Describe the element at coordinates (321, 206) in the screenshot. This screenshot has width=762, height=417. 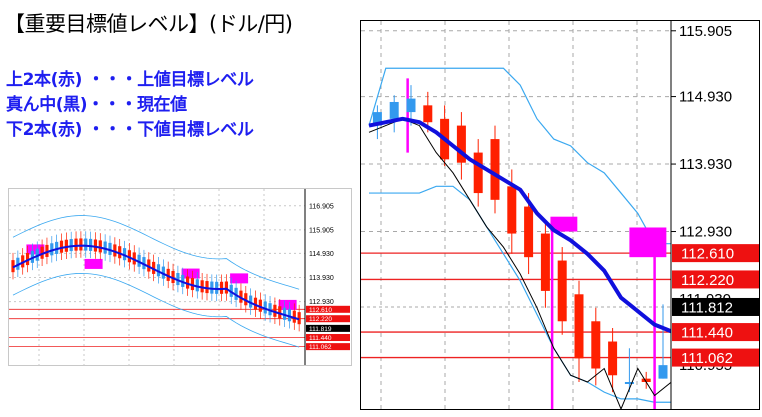
I see `overview-axis-label: 116.905` at that location.